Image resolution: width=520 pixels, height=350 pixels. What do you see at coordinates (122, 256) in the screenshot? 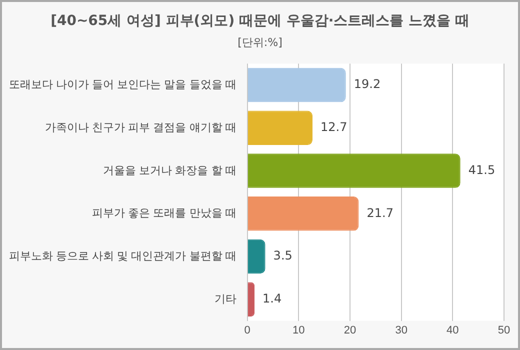
I see `y-tick-label: 피부노화 등으로 사회 및 대인관계가 불편할 때` at bounding box center [122, 256].